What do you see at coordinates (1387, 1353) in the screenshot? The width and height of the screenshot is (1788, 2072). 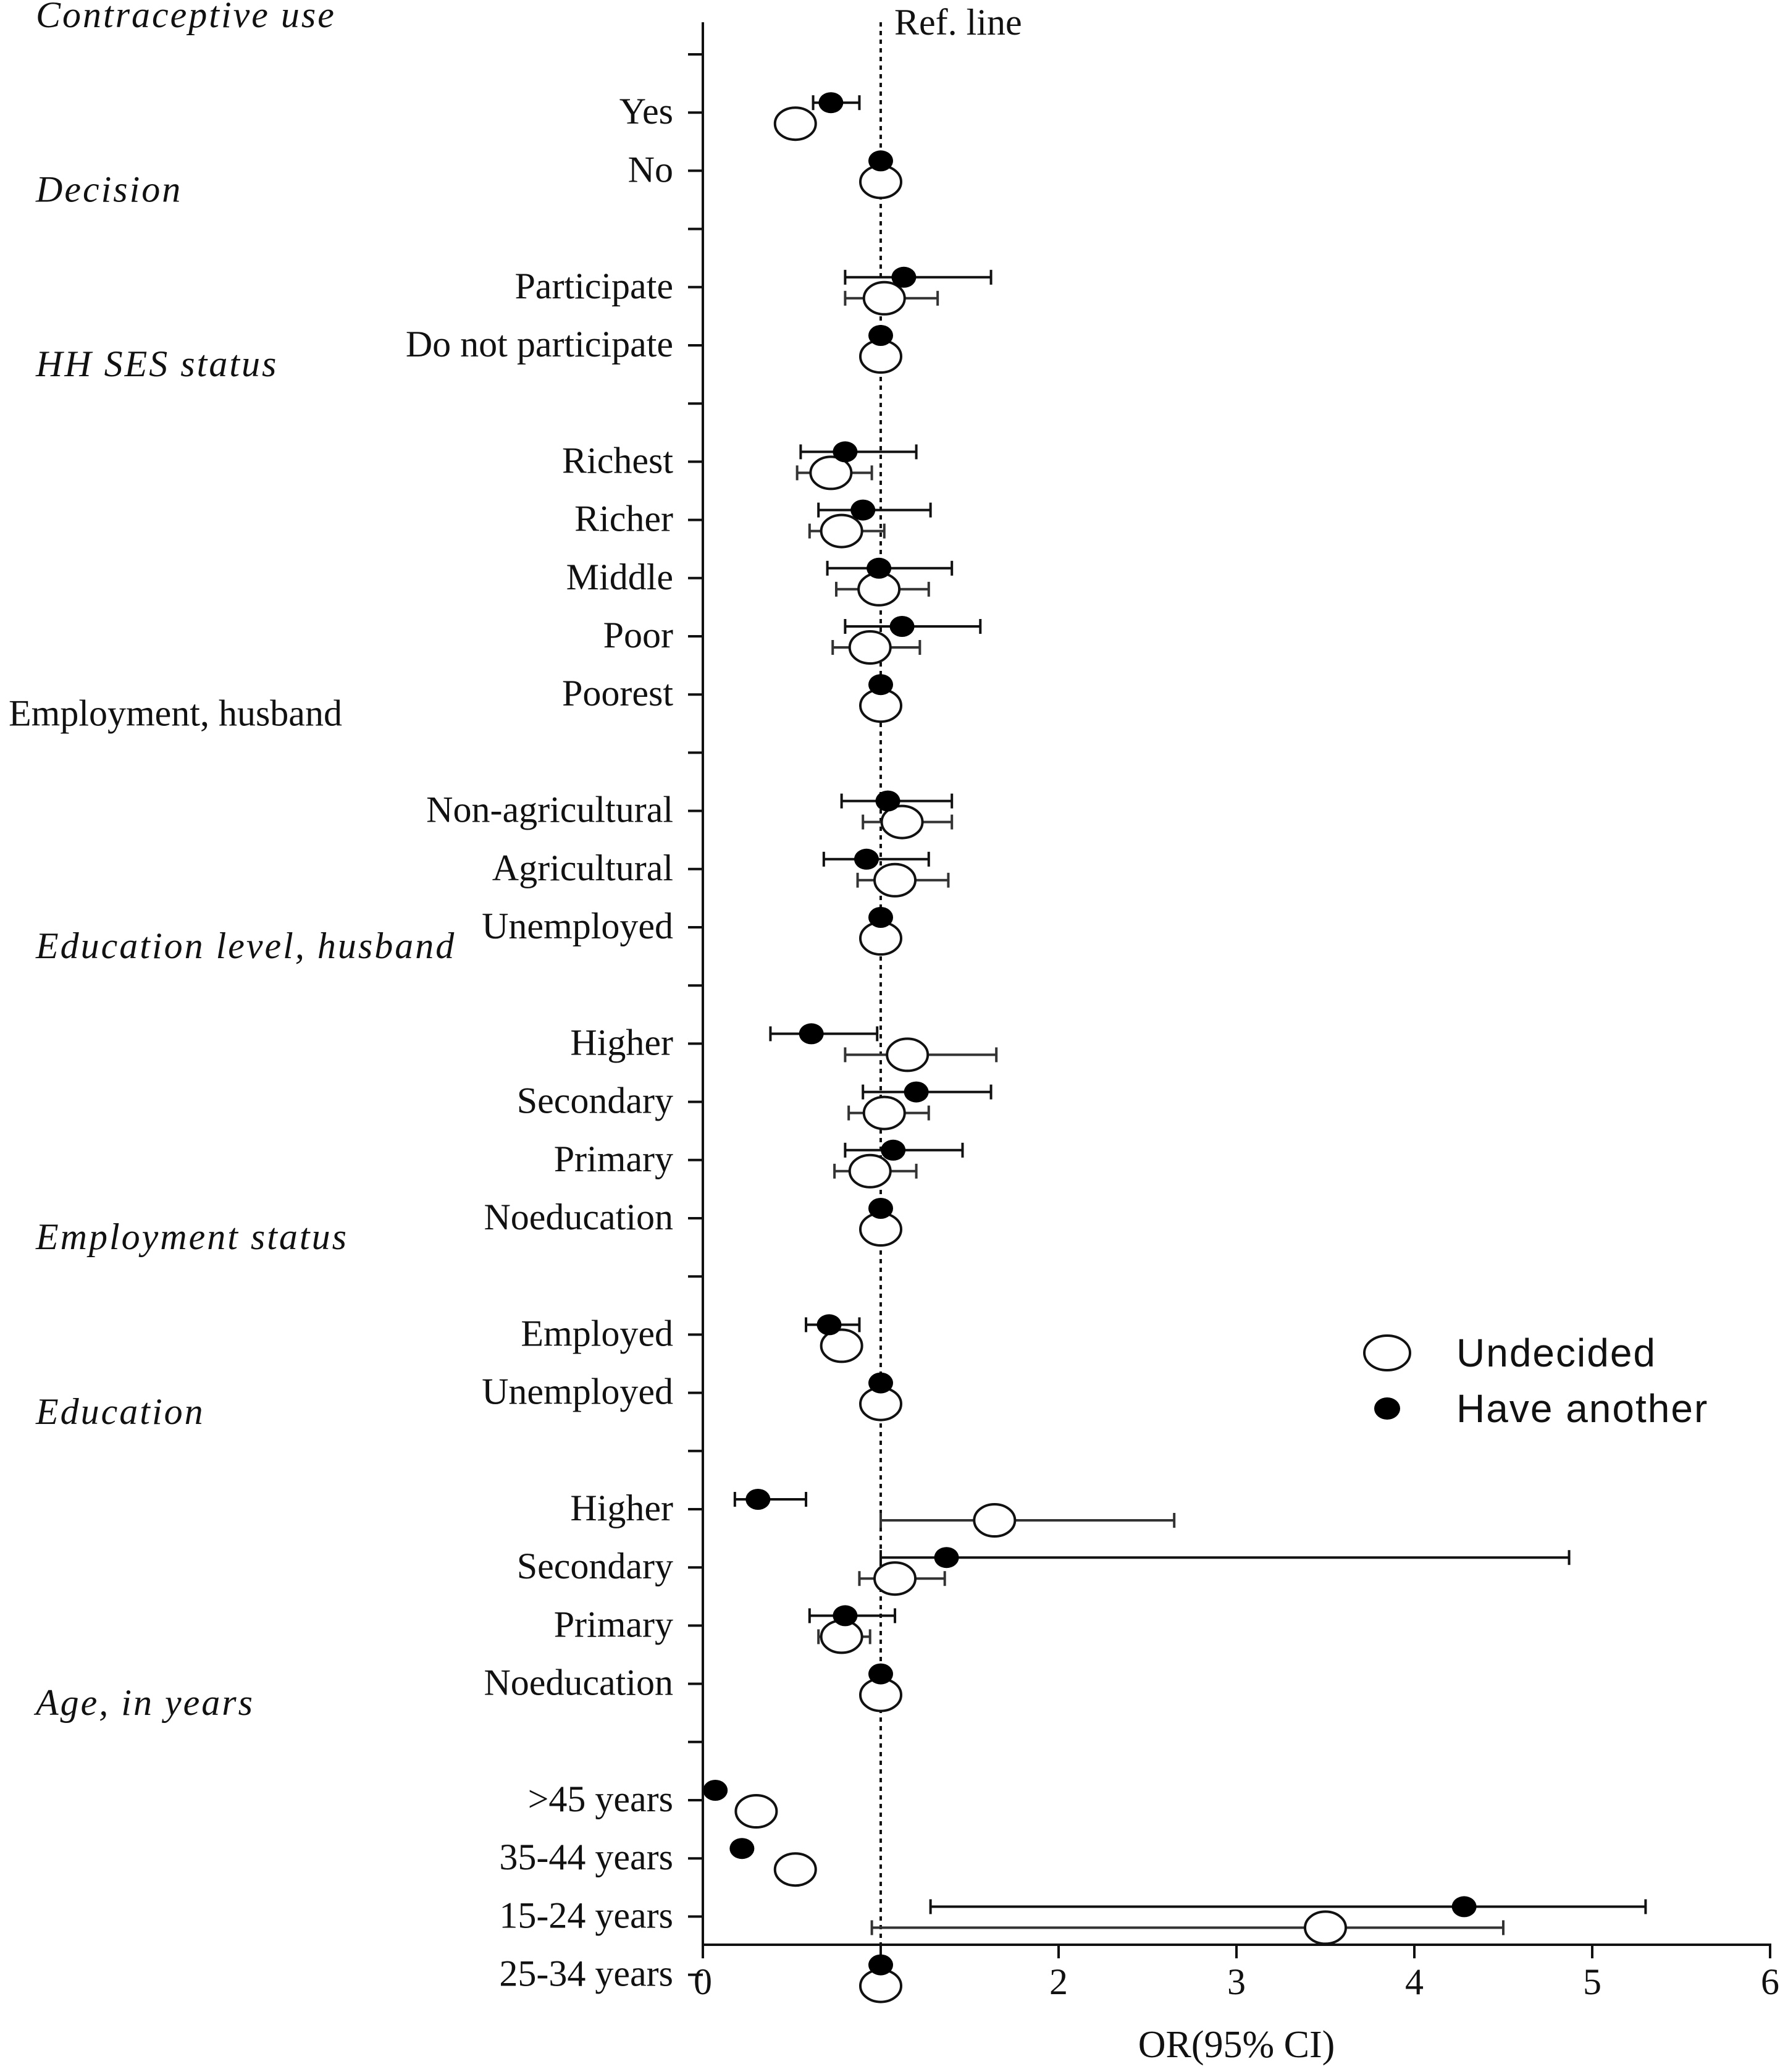 I see `legend-undecided-marker` at bounding box center [1387, 1353].